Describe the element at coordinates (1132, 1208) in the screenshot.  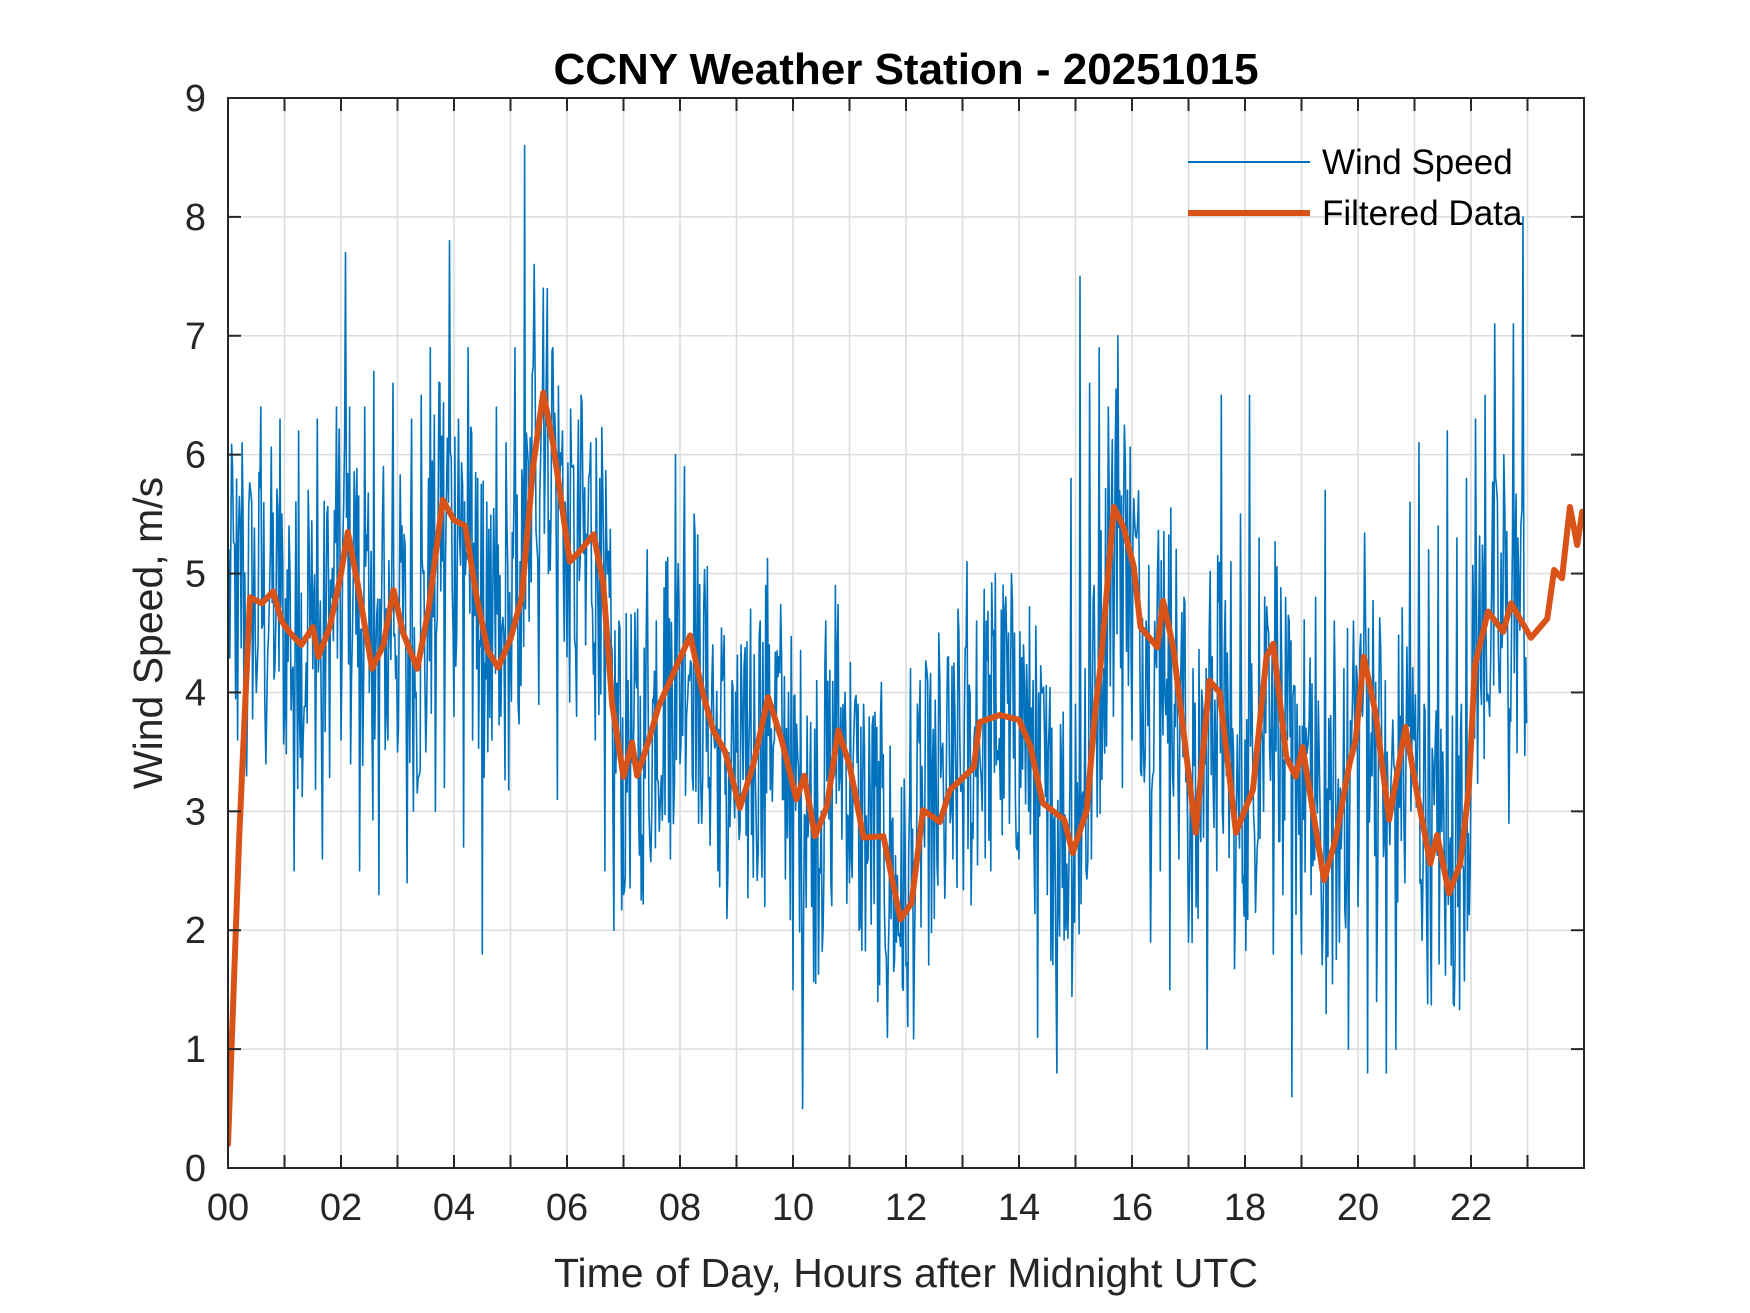
I see `x-tick-label: 16` at that location.